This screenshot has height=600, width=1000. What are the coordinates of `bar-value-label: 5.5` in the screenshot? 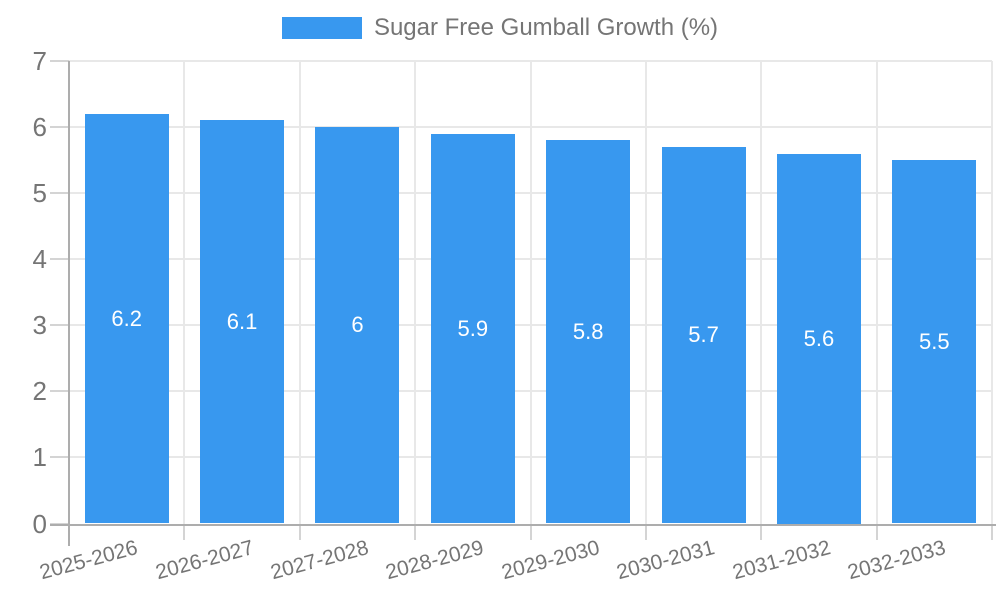 It's located at (934, 341).